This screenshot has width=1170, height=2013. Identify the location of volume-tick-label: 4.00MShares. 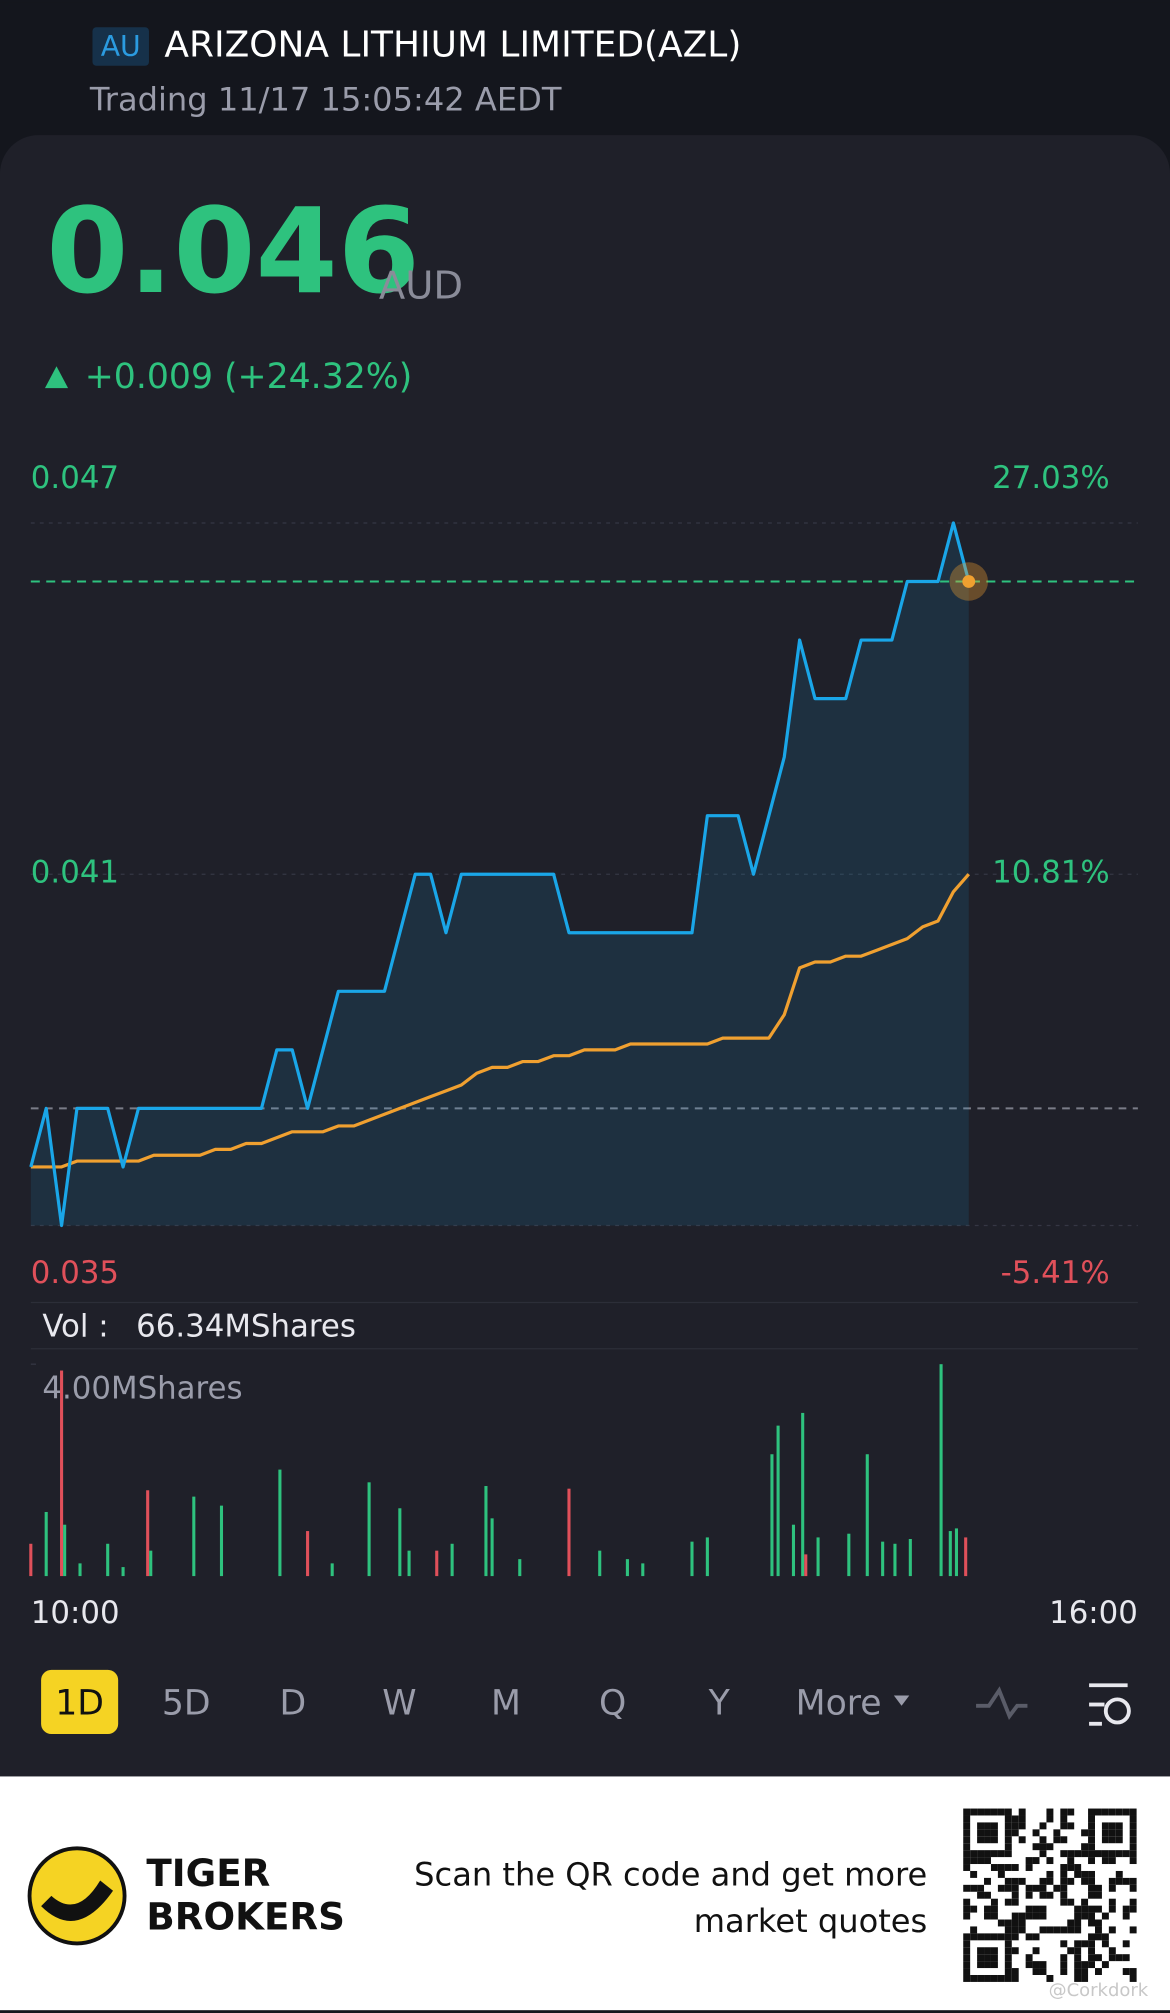
(142, 1388).